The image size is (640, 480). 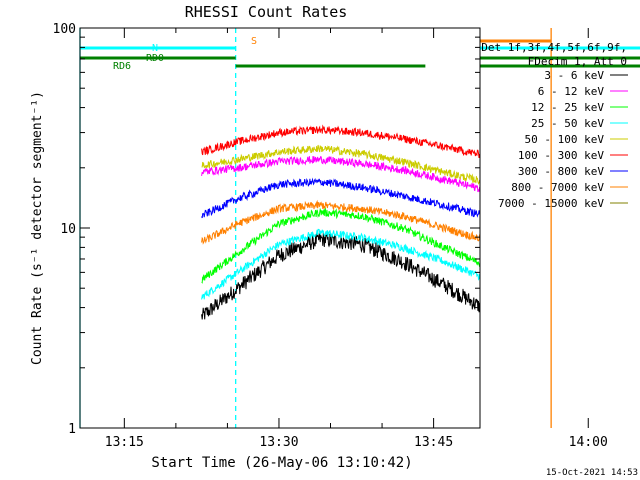 What do you see at coordinates (281, 463) in the screenshot?
I see `x-axis-label: Start Time (26-May-06 13:10:42)` at bounding box center [281, 463].